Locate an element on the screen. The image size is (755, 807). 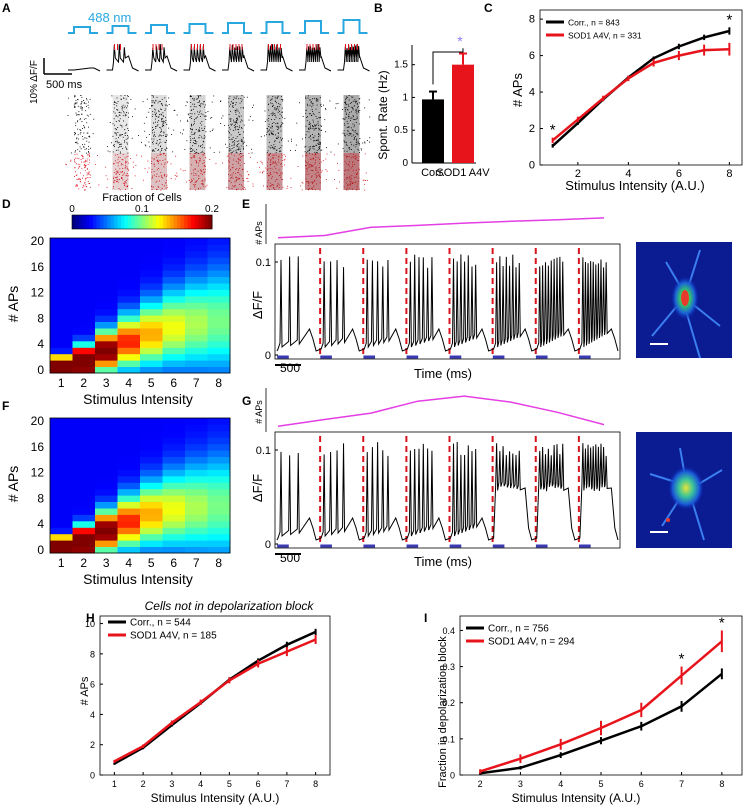
ytick-label: 12 is located at coordinates (38, 293).